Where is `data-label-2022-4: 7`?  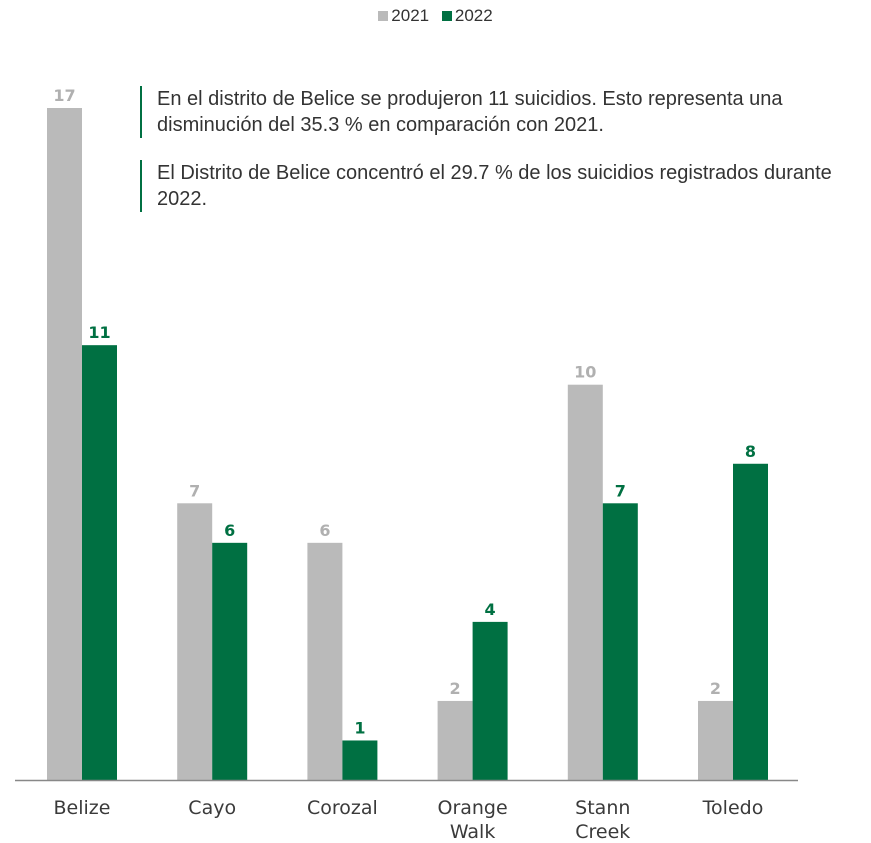
data-label-2022-4: 7 is located at coordinates (620, 490).